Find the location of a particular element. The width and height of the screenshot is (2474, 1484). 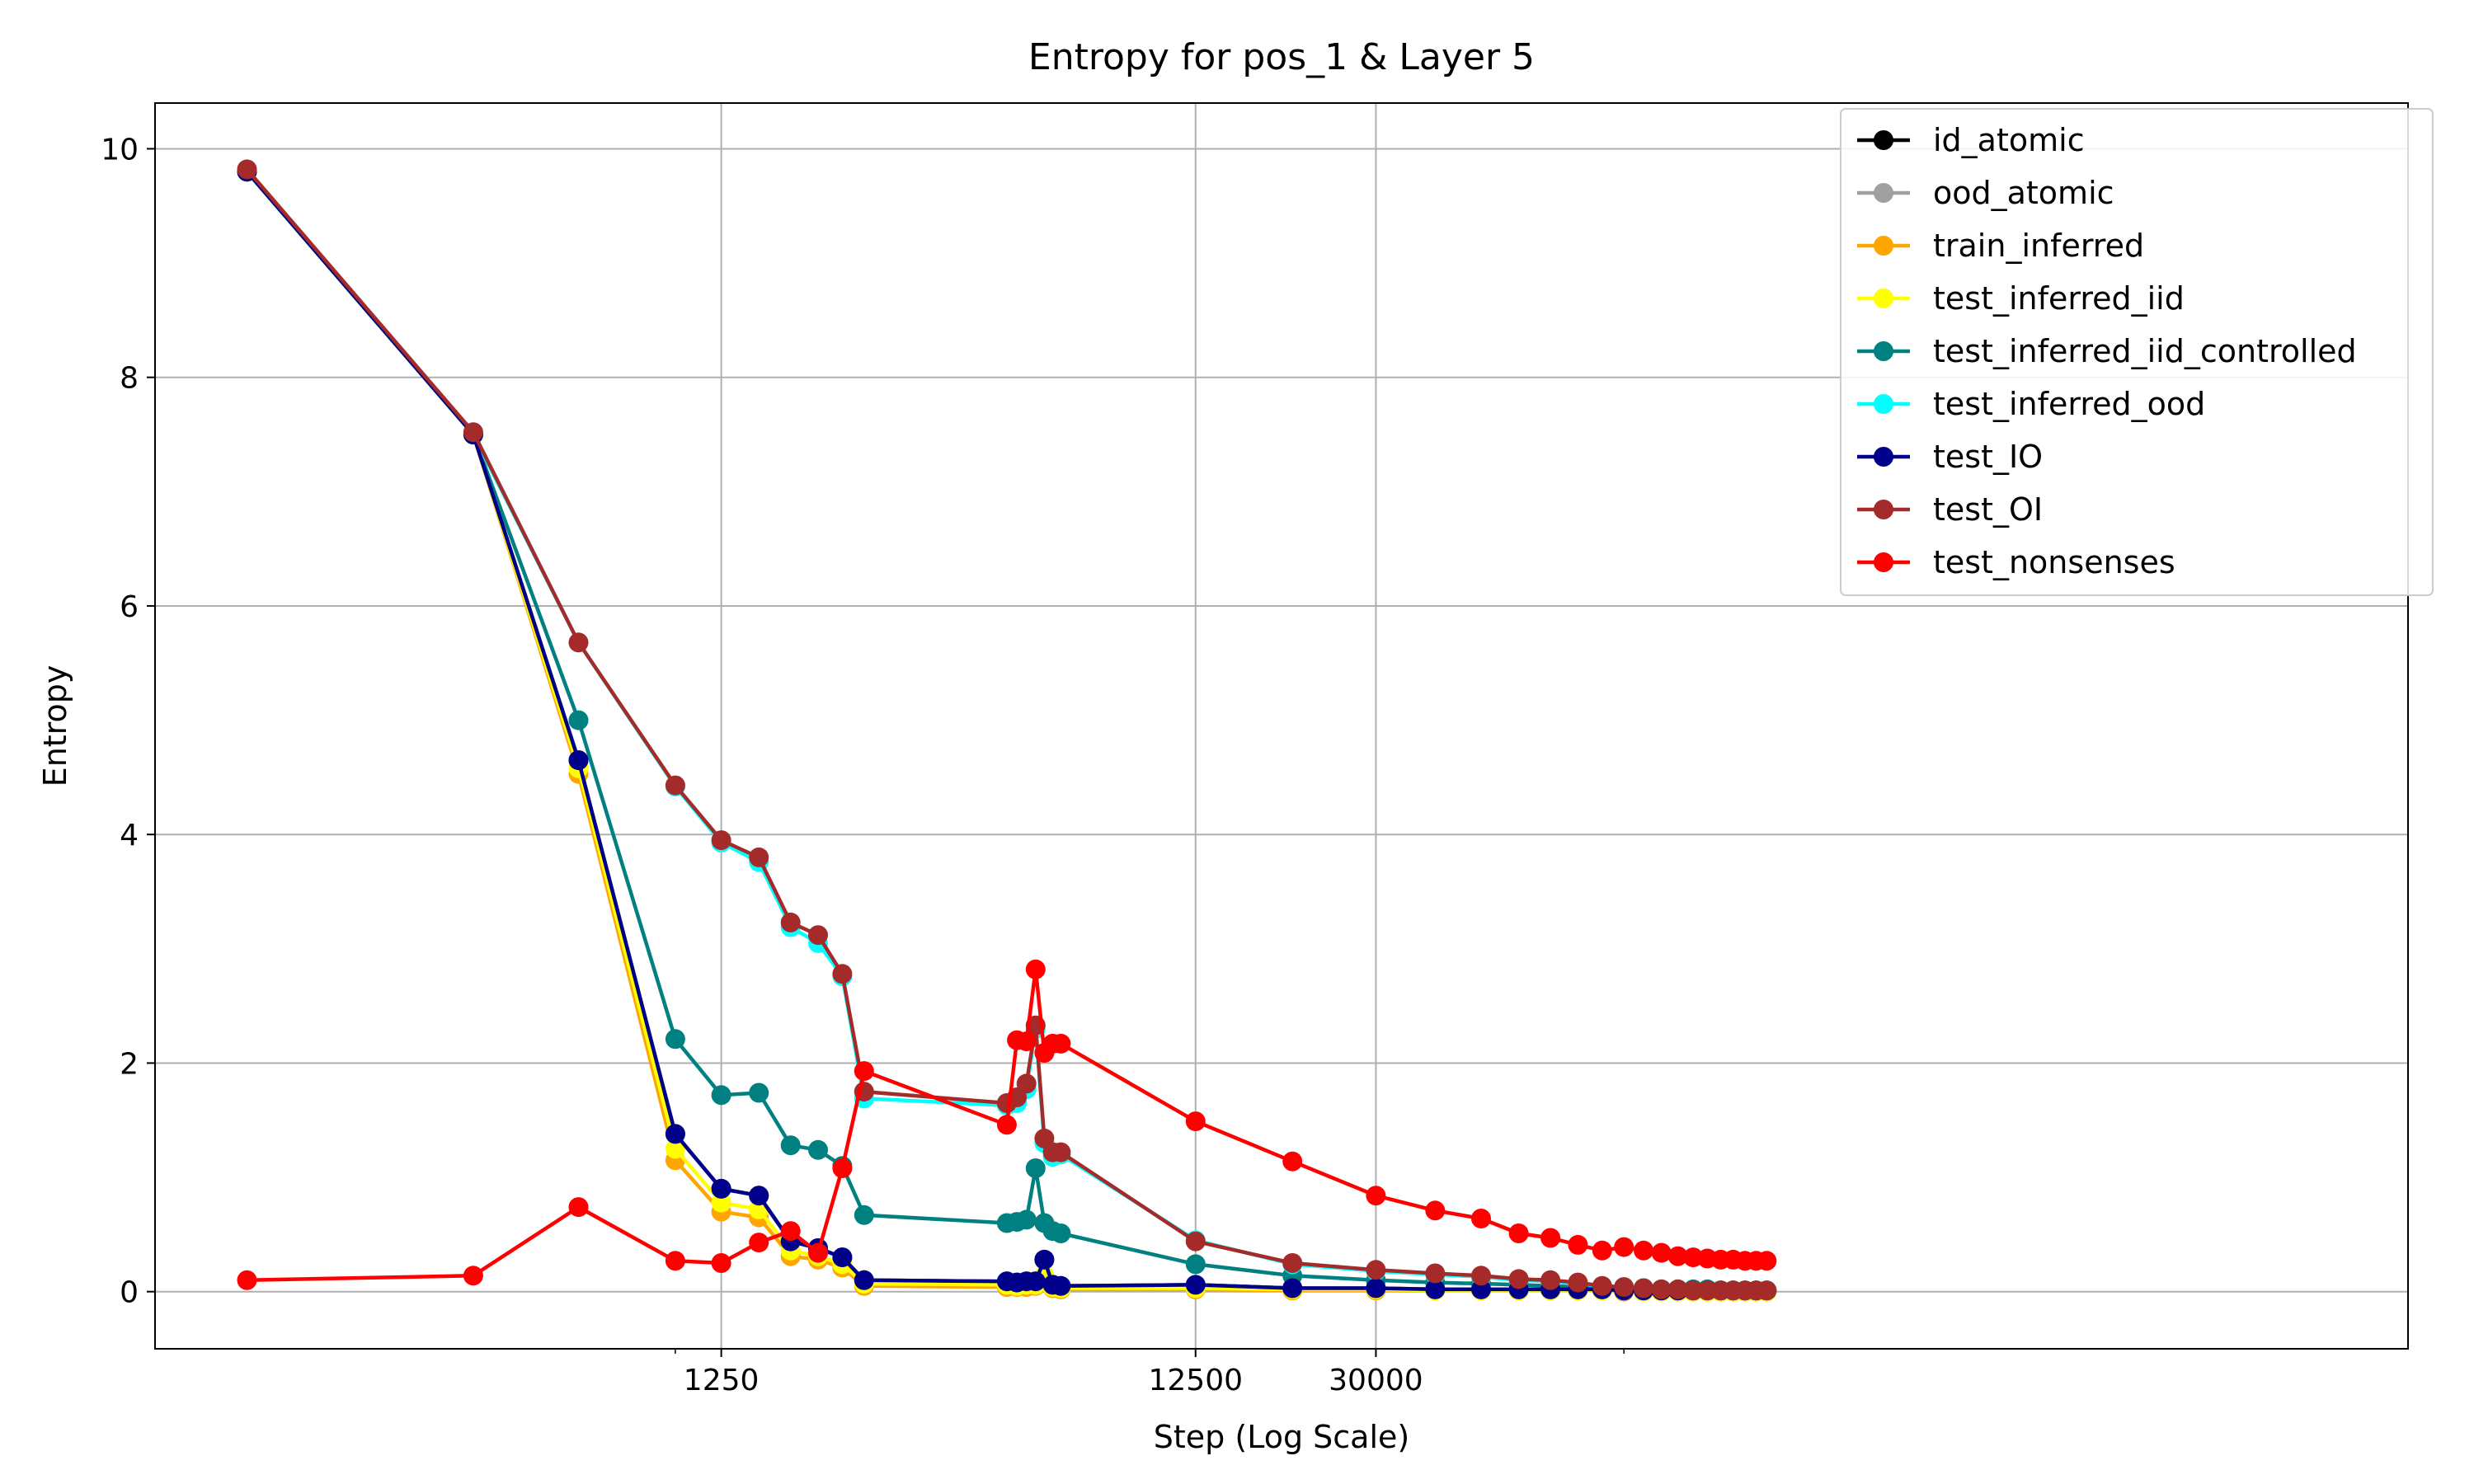

legend-item-test_OI: test_OI is located at coordinates (1950, 509).